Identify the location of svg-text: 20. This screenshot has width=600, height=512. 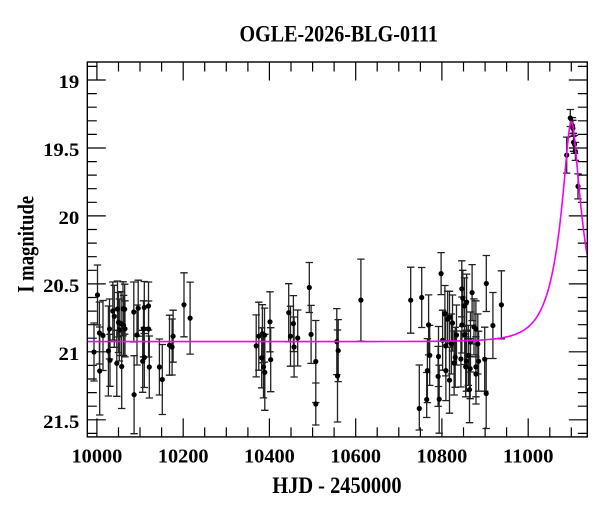
(69, 218).